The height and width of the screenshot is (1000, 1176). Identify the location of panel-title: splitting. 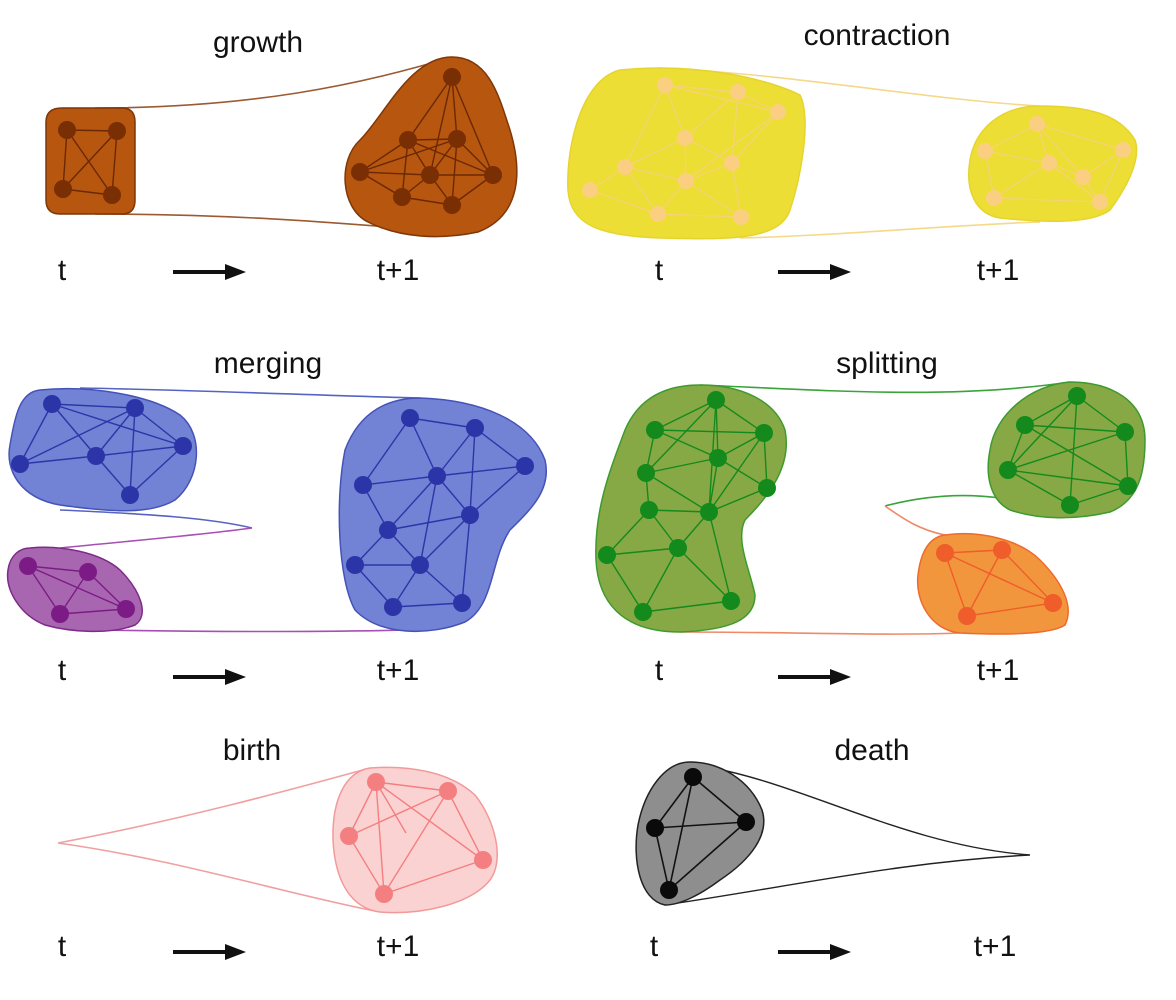
(887, 363).